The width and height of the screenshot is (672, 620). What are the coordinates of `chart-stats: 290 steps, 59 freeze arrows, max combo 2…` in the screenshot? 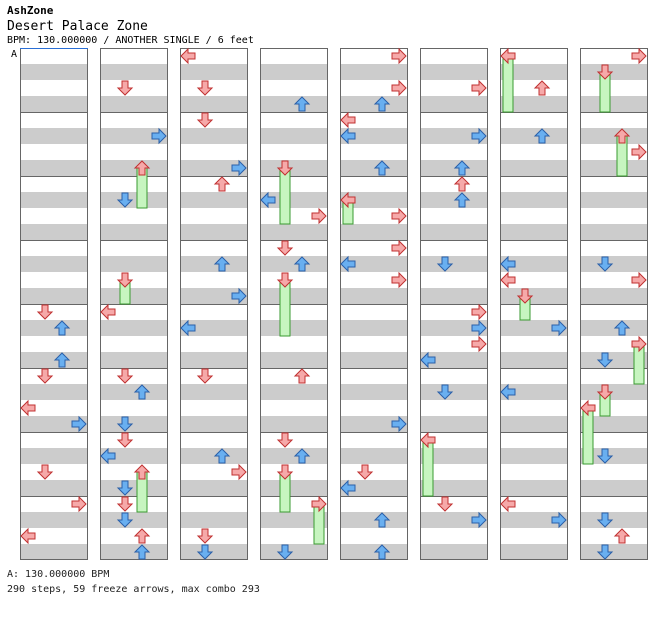 It's located at (133, 589).